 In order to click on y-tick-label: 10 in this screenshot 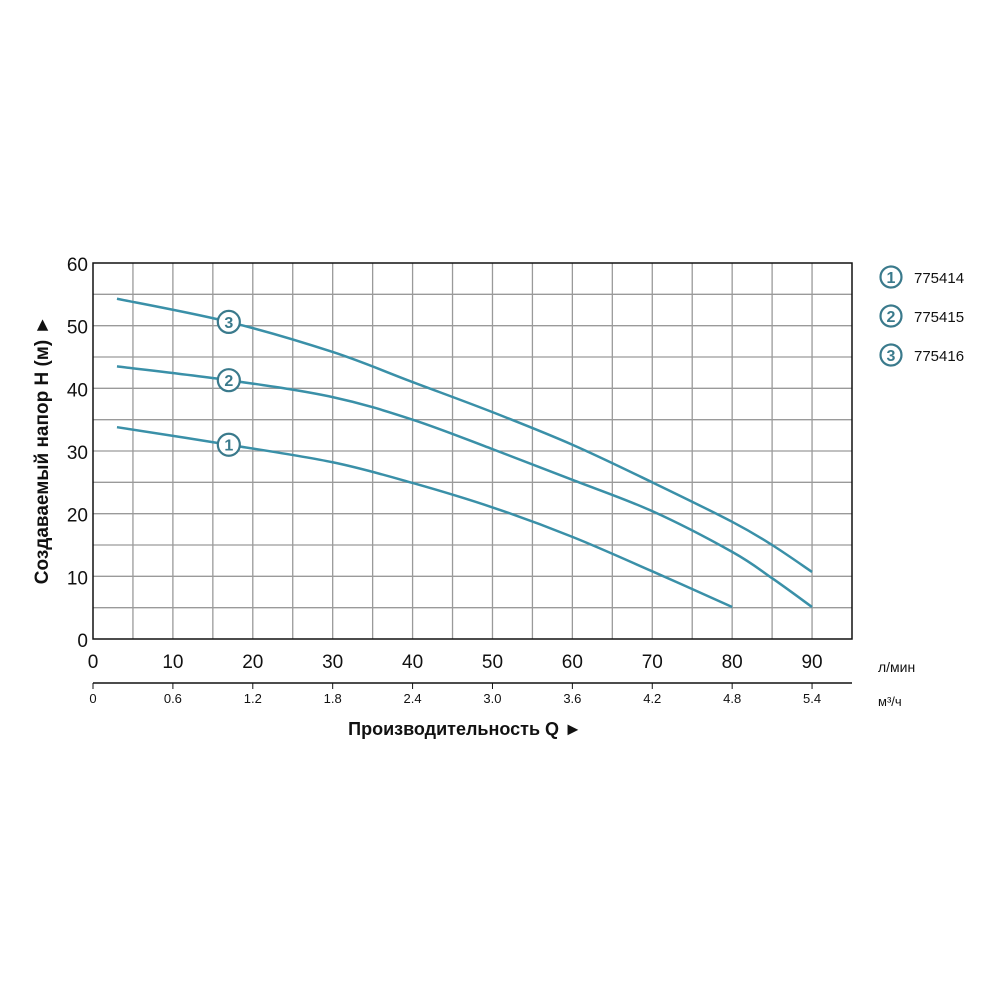, I will do `click(77, 578)`.